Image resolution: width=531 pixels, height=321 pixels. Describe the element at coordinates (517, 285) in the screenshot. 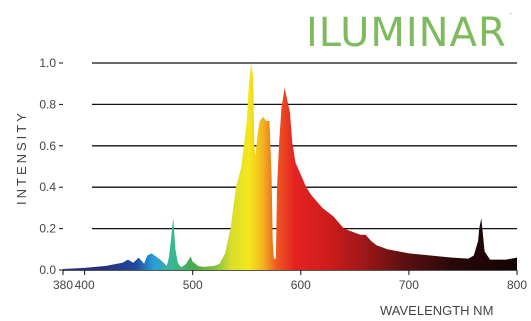

I see `x-tick-label: 800` at that location.